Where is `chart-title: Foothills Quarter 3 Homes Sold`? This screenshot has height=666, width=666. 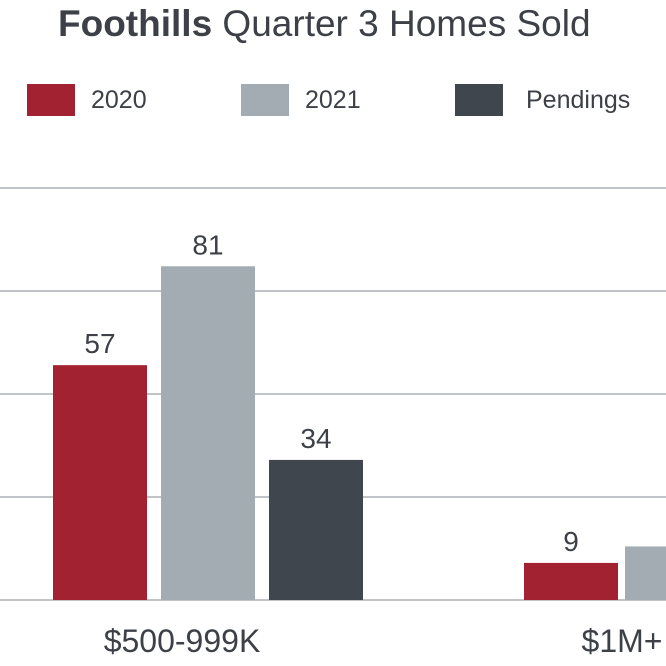
chart-title: Foothills Quarter 3 Homes Sold is located at coordinates (362, 24).